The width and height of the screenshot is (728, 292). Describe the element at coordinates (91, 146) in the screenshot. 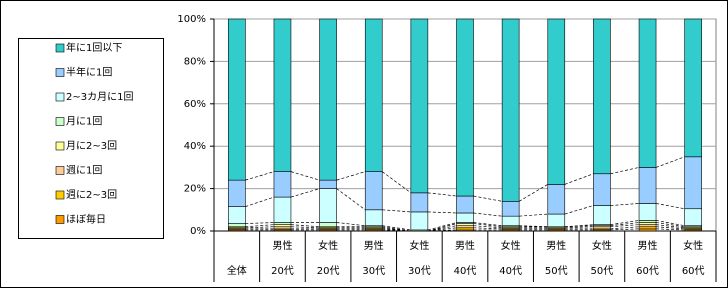

I see `legend-label: 月に2~3回` at that location.